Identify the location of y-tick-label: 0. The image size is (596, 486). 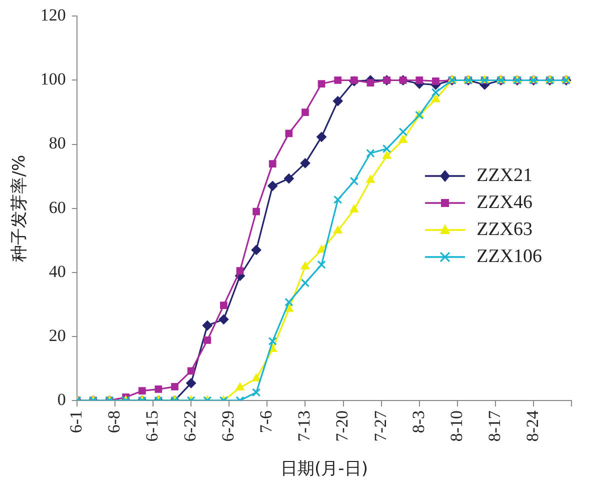
(61, 399).